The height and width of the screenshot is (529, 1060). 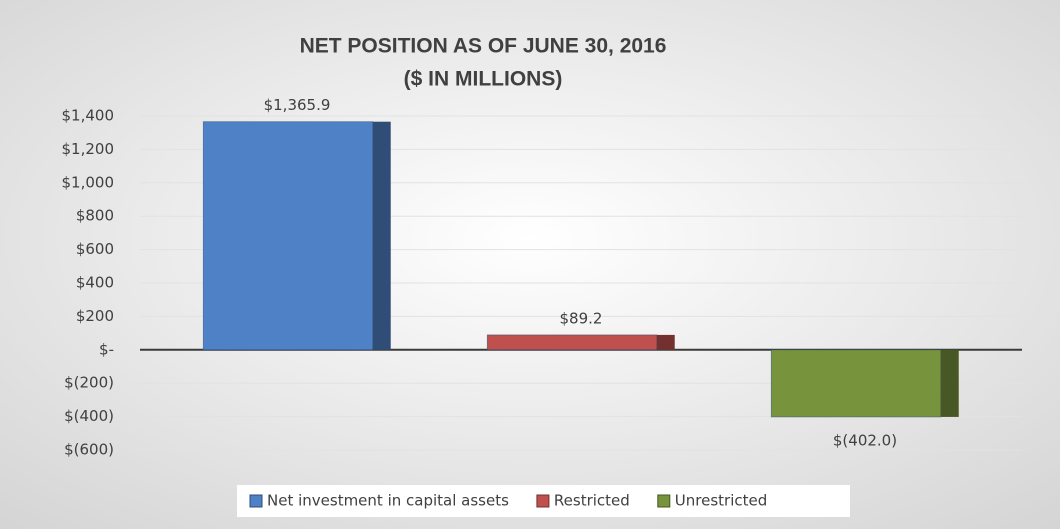 What do you see at coordinates (483, 46) in the screenshot?
I see `chart-title: NET POSITION AS OF JUNE 30, 2016` at bounding box center [483, 46].